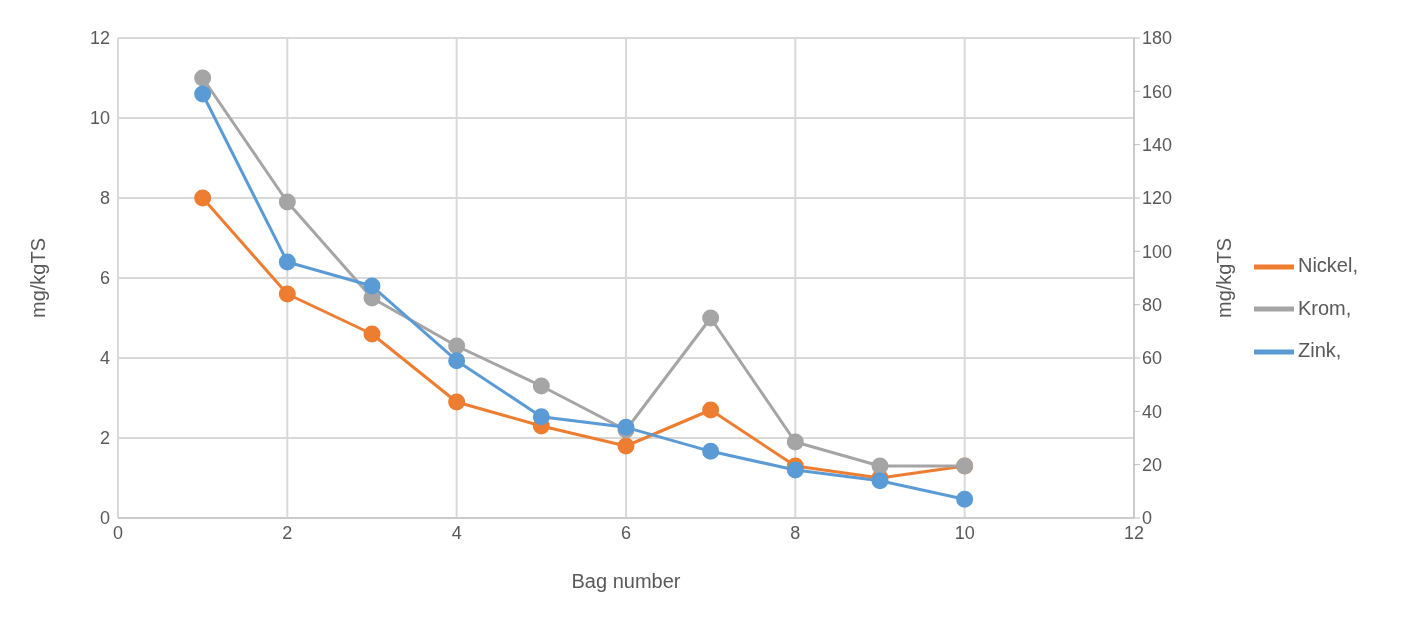 This screenshot has width=1404, height=622. I want to click on y2-tick-label: 80, so click(1152, 305).